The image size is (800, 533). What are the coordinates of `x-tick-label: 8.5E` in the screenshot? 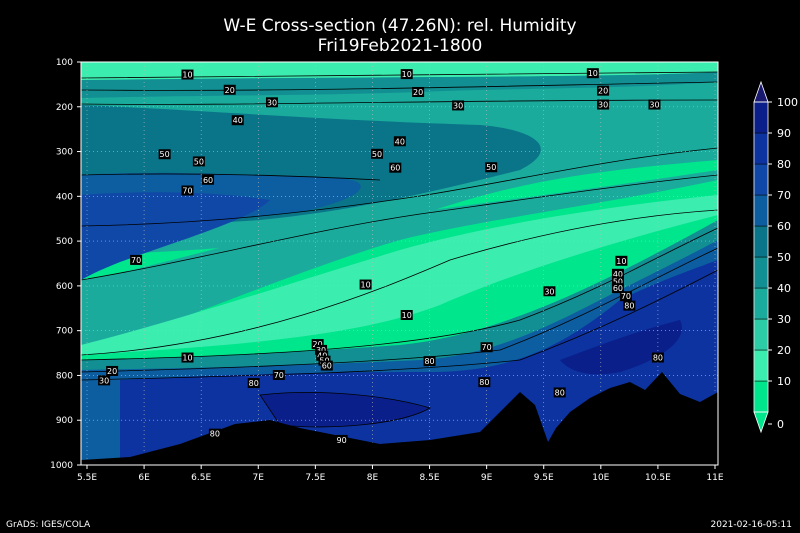 It's located at (430, 478).